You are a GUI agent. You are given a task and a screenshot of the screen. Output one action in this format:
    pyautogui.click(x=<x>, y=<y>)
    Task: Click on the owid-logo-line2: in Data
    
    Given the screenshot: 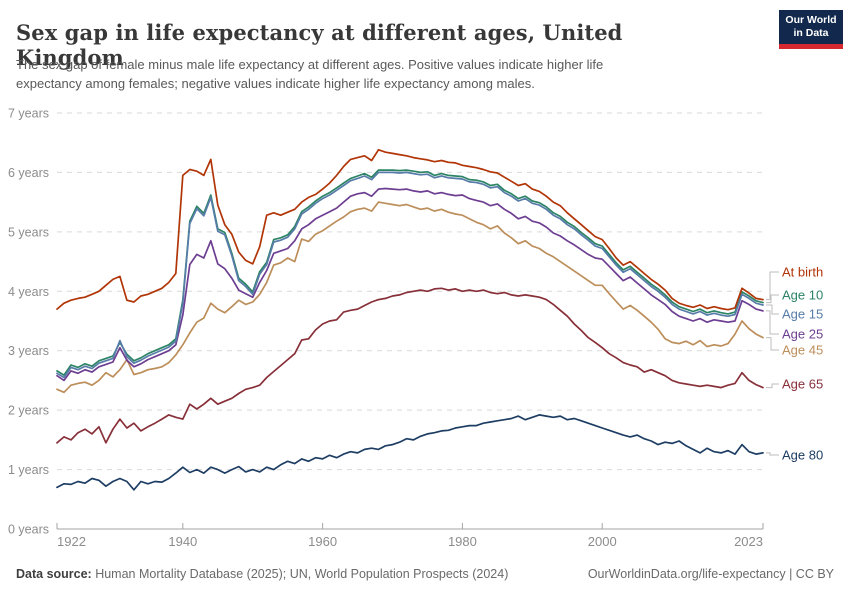 What is the action you would take?
    pyautogui.click(x=811, y=33)
    